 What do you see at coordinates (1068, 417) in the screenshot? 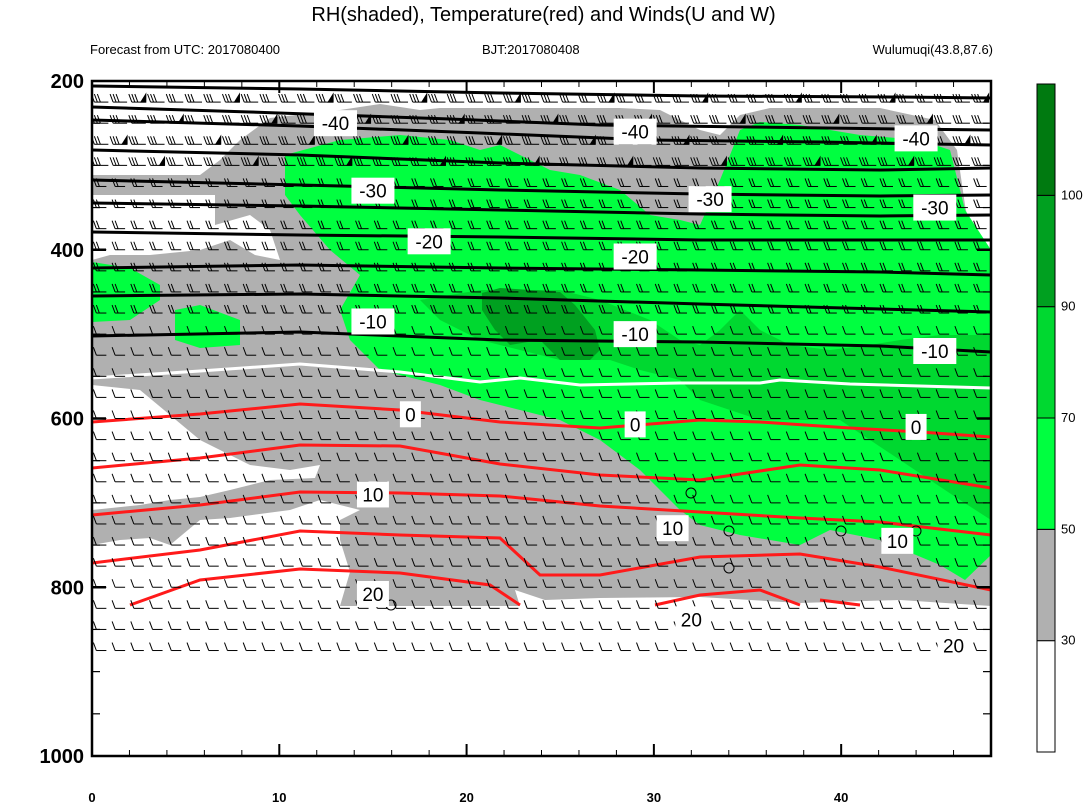
I see `colorbar-label: 70` at bounding box center [1068, 417].